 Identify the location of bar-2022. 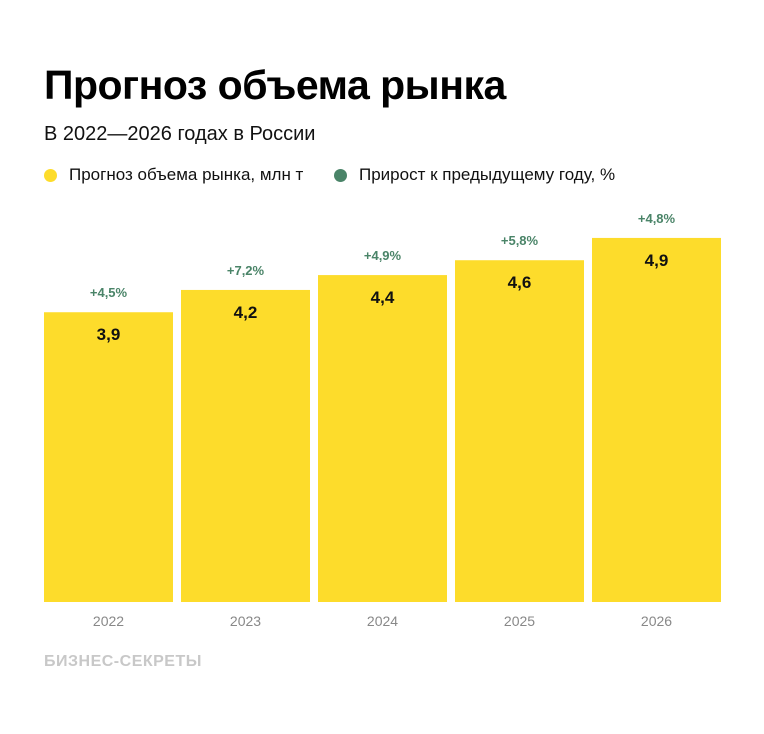
(108, 457).